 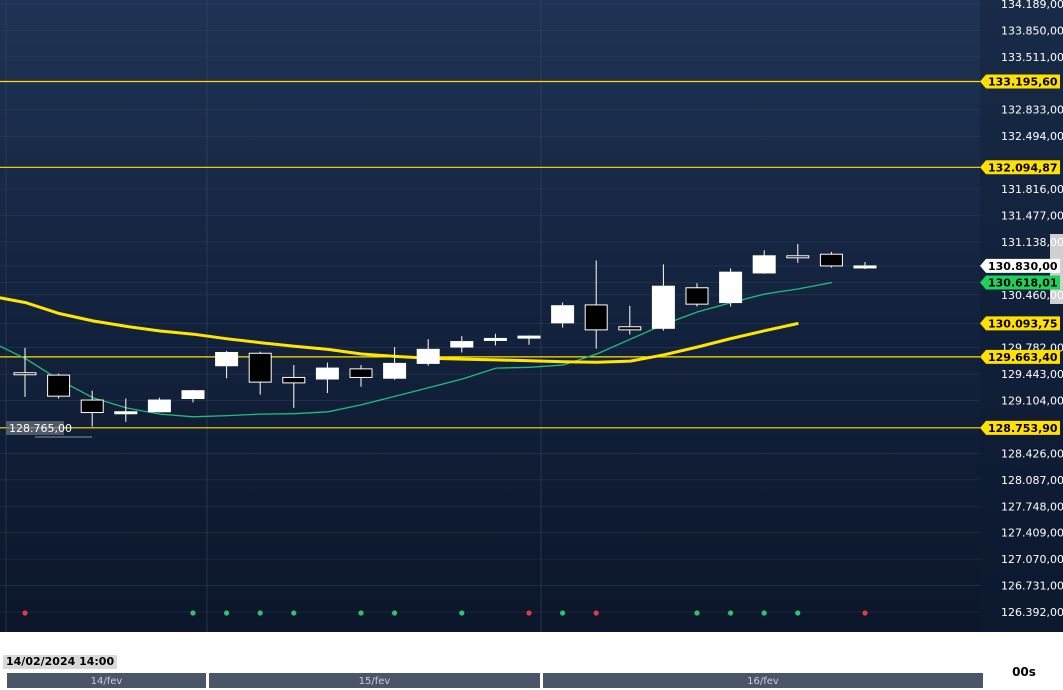 What do you see at coordinates (1023, 81) in the screenshot?
I see `price-tag-label: 133.195,60` at bounding box center [1023, 81].